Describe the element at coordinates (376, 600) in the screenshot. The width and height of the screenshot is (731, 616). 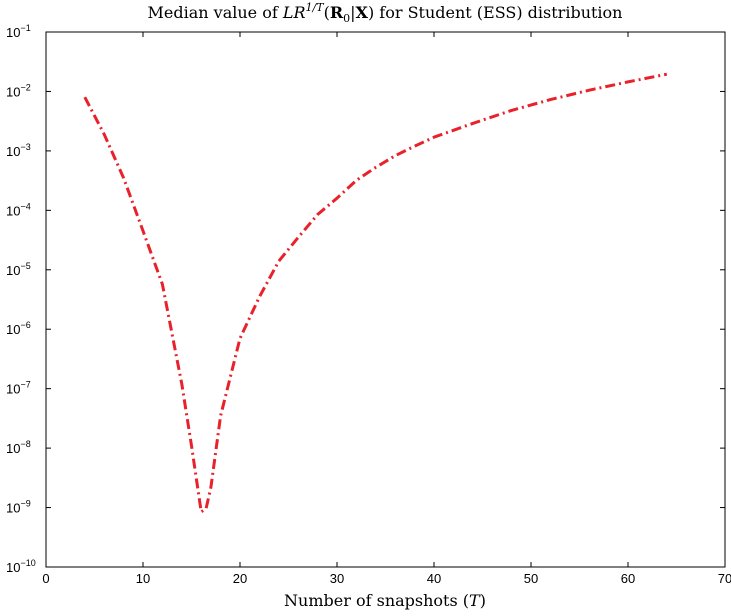
I see `xlabel-prefix: Number of snapshots (` at that location.